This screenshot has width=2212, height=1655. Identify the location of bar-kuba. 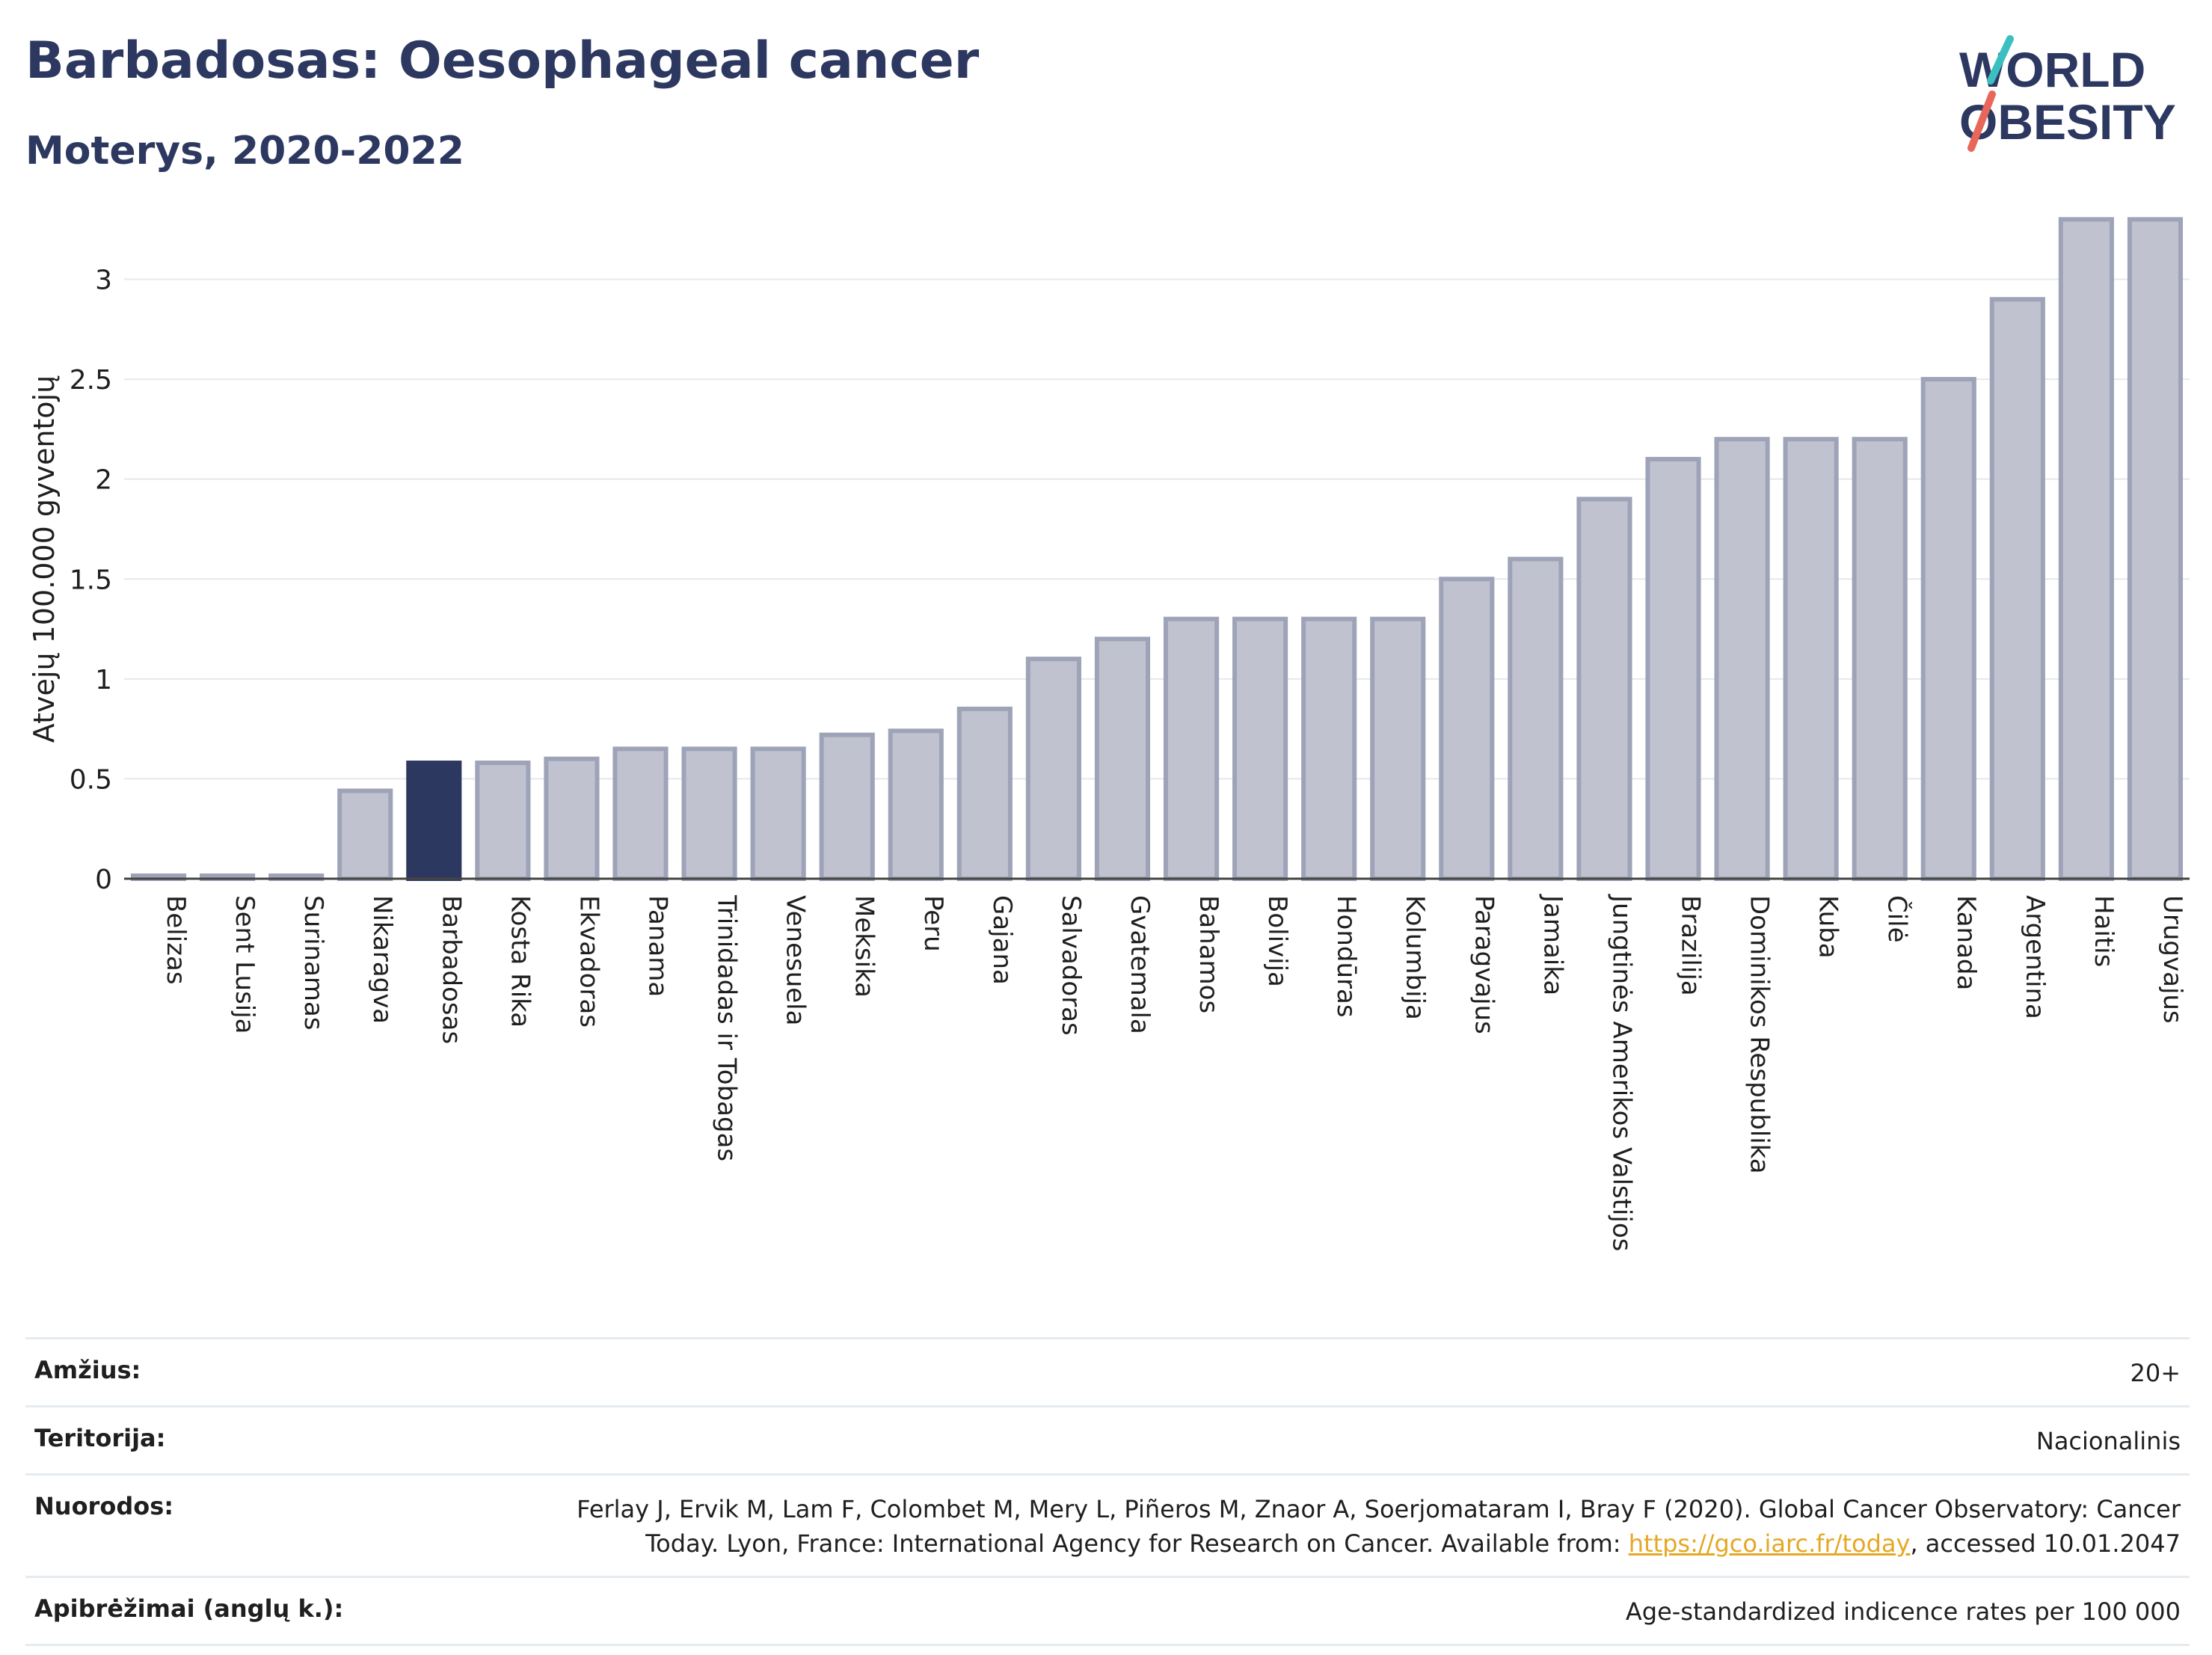
(1811, 659).